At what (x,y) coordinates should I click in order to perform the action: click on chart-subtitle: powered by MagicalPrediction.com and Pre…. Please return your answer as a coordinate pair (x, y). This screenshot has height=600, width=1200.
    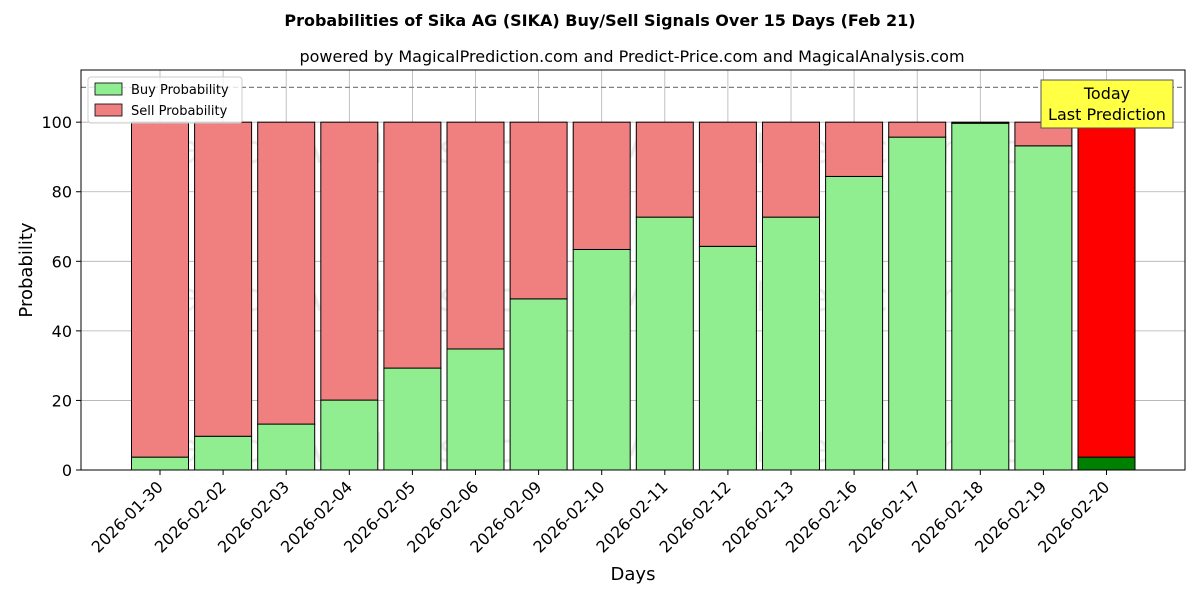
    Looking at the image, I should click on (631, 56).